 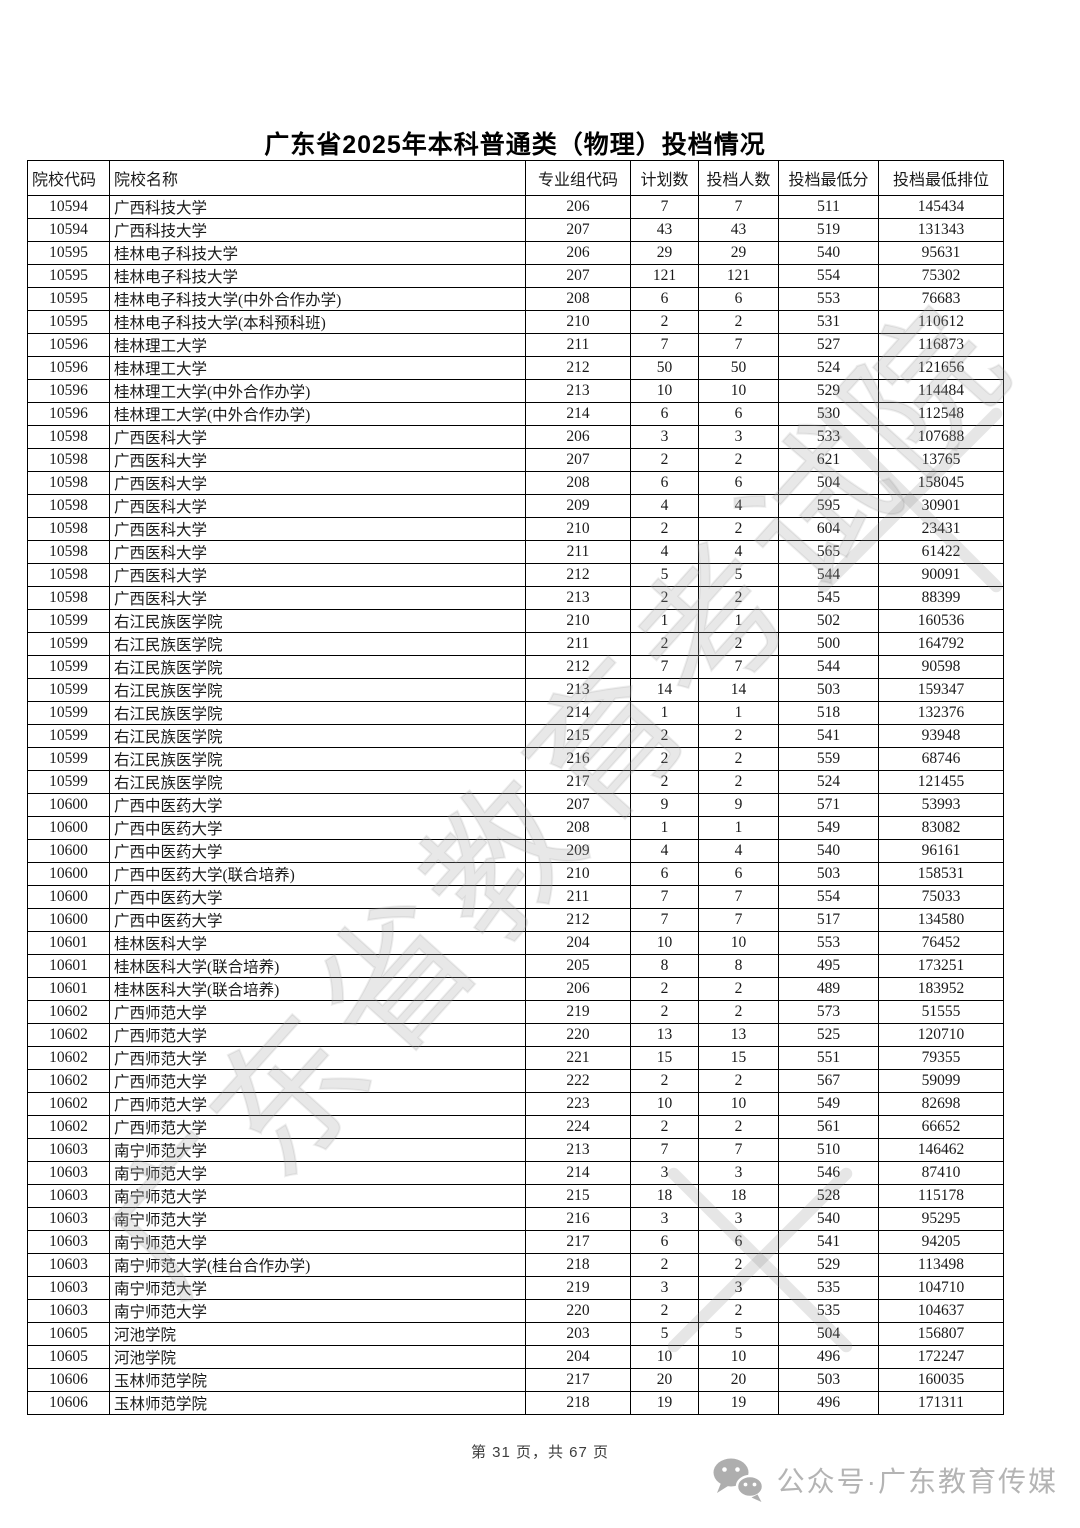 I want to click on cell-institution-name: 广西医科大学, so click(x=317, y=483).